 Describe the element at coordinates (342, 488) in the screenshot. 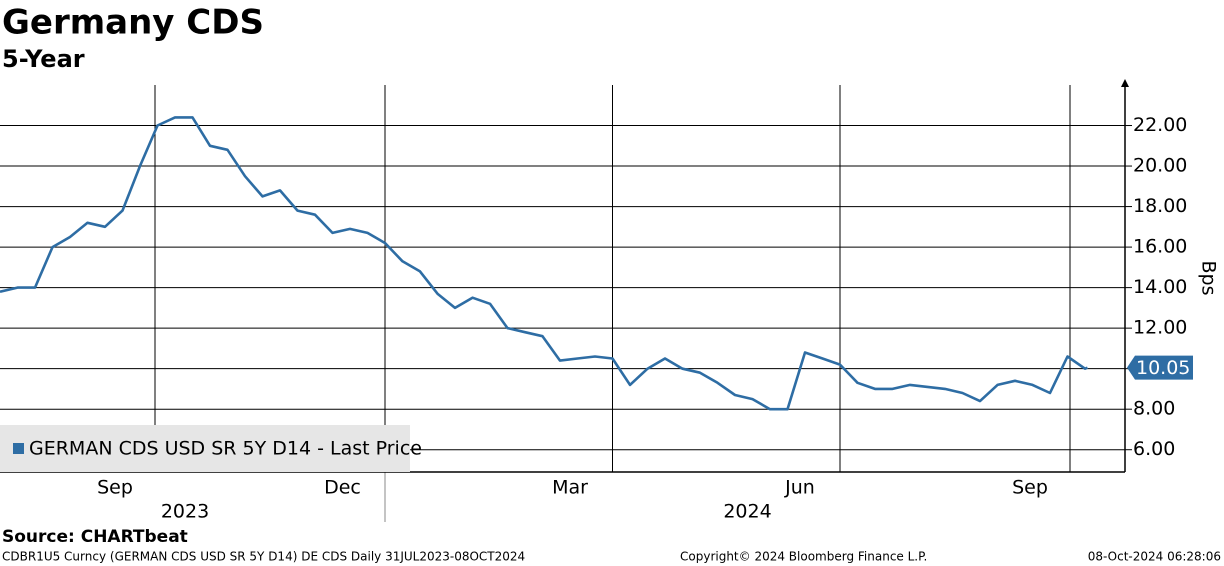

I see `x-tick-label: Dec` at that location.